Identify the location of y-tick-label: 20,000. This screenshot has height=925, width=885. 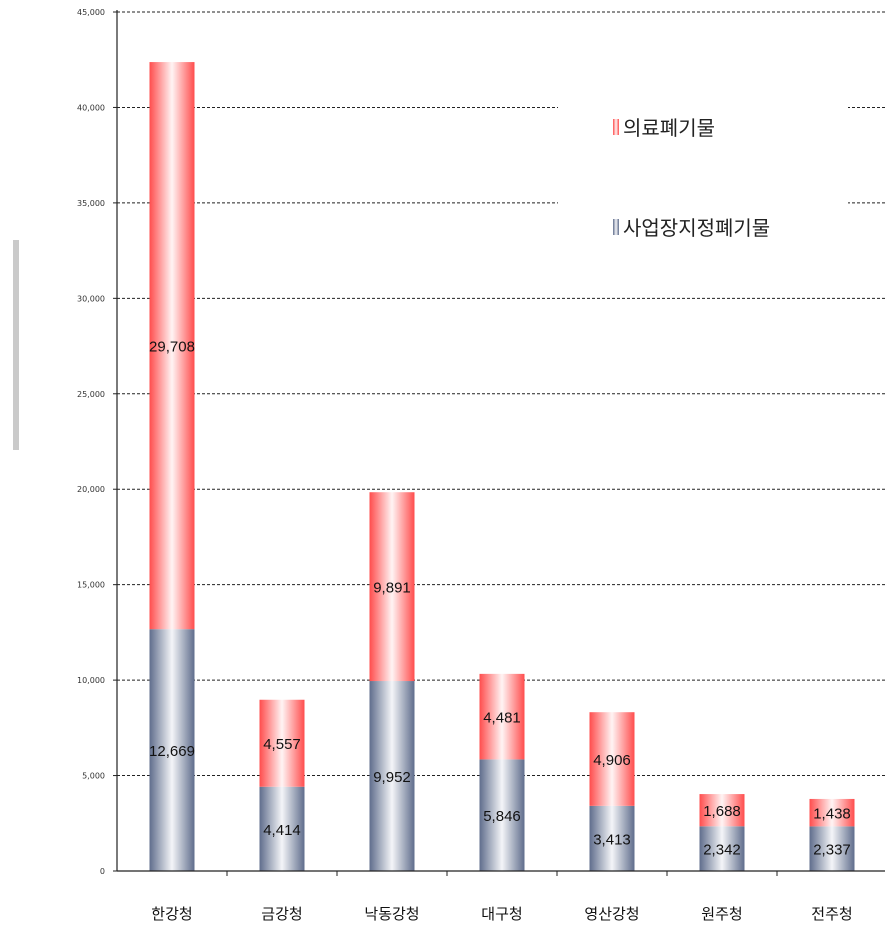
(91, 489).